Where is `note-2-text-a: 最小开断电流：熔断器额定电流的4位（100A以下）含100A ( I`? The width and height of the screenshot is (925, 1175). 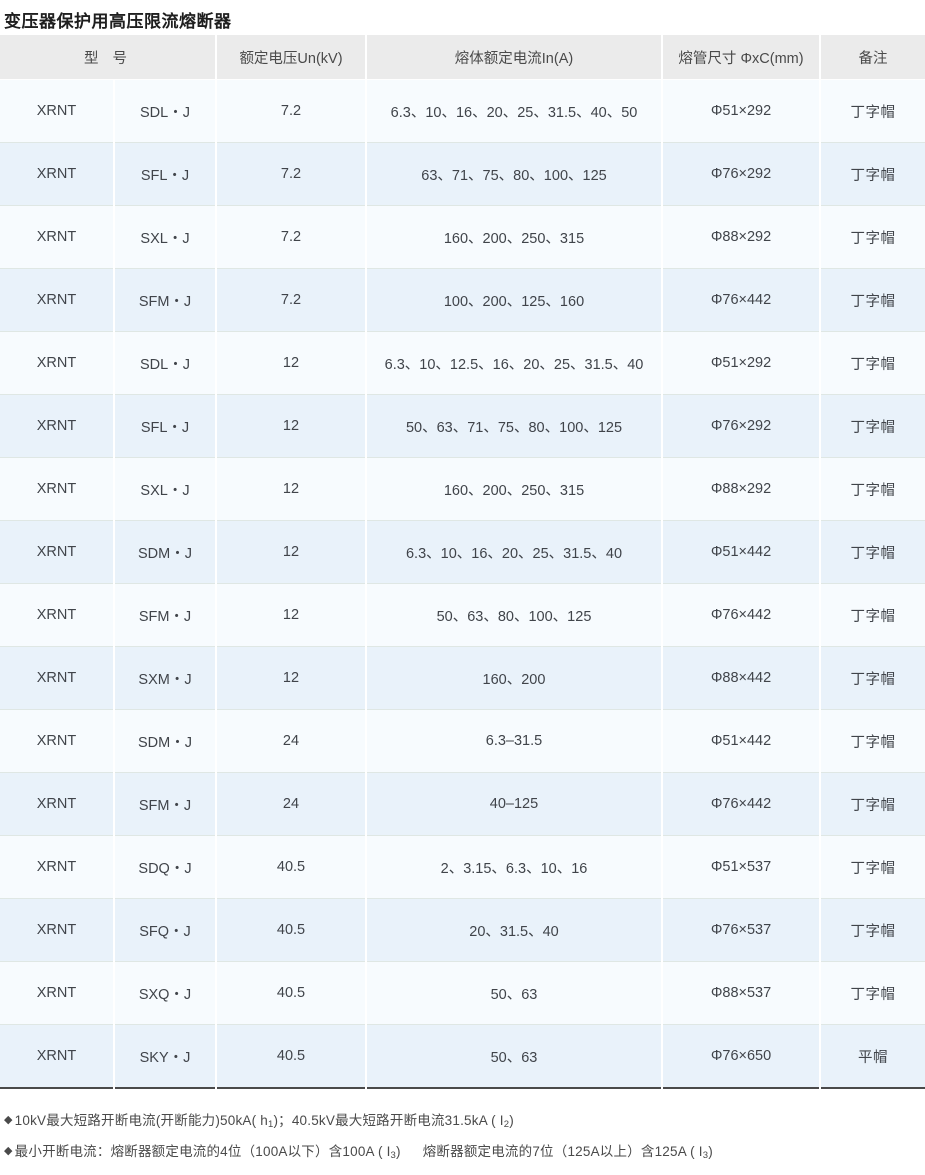 note-2-text-a: 最小开断电流：熔断器额定电流的4位（100A以下）含100A ( I is located at coordinates (202, 1151).